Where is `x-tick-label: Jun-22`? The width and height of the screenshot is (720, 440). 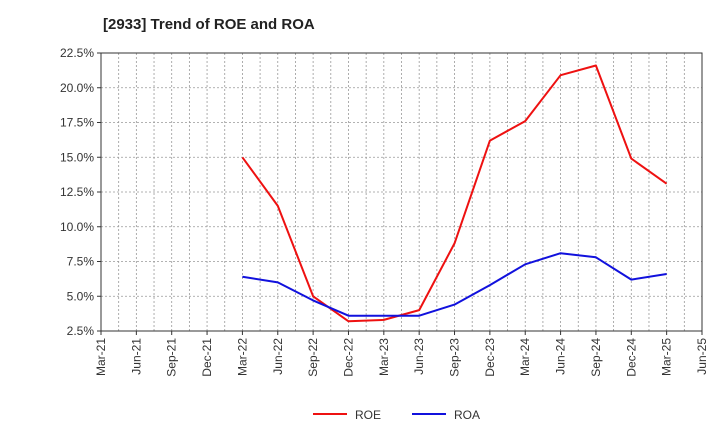 x-tick-label: Jun-22 is located at coordinates (278, 356).